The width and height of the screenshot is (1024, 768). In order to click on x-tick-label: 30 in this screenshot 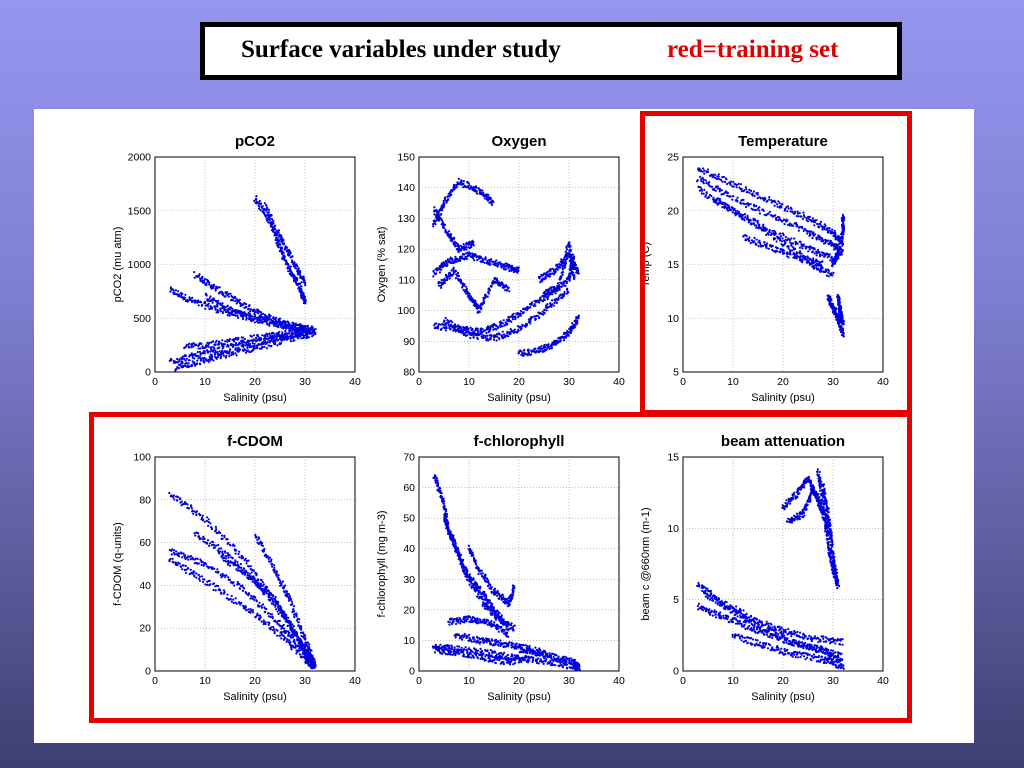, I will do `click(569, 382)`.